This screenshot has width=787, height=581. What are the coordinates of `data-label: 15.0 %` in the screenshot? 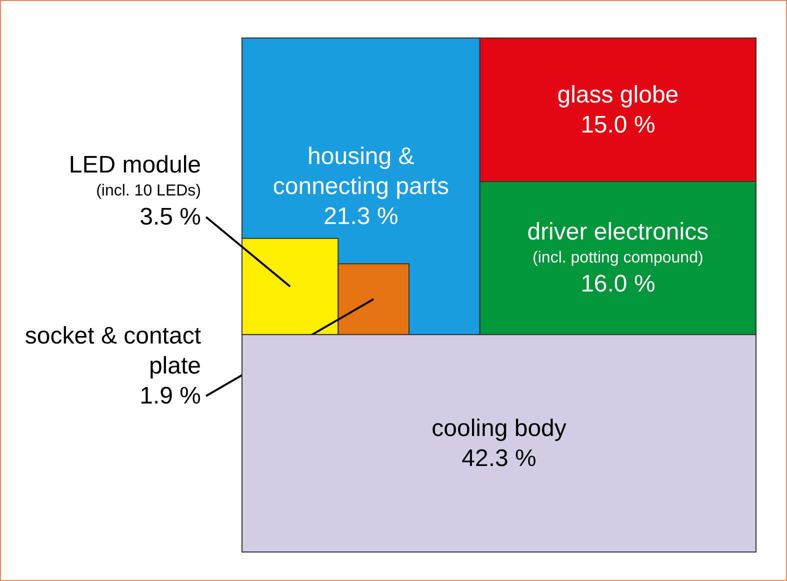 It's located at (618, 124).